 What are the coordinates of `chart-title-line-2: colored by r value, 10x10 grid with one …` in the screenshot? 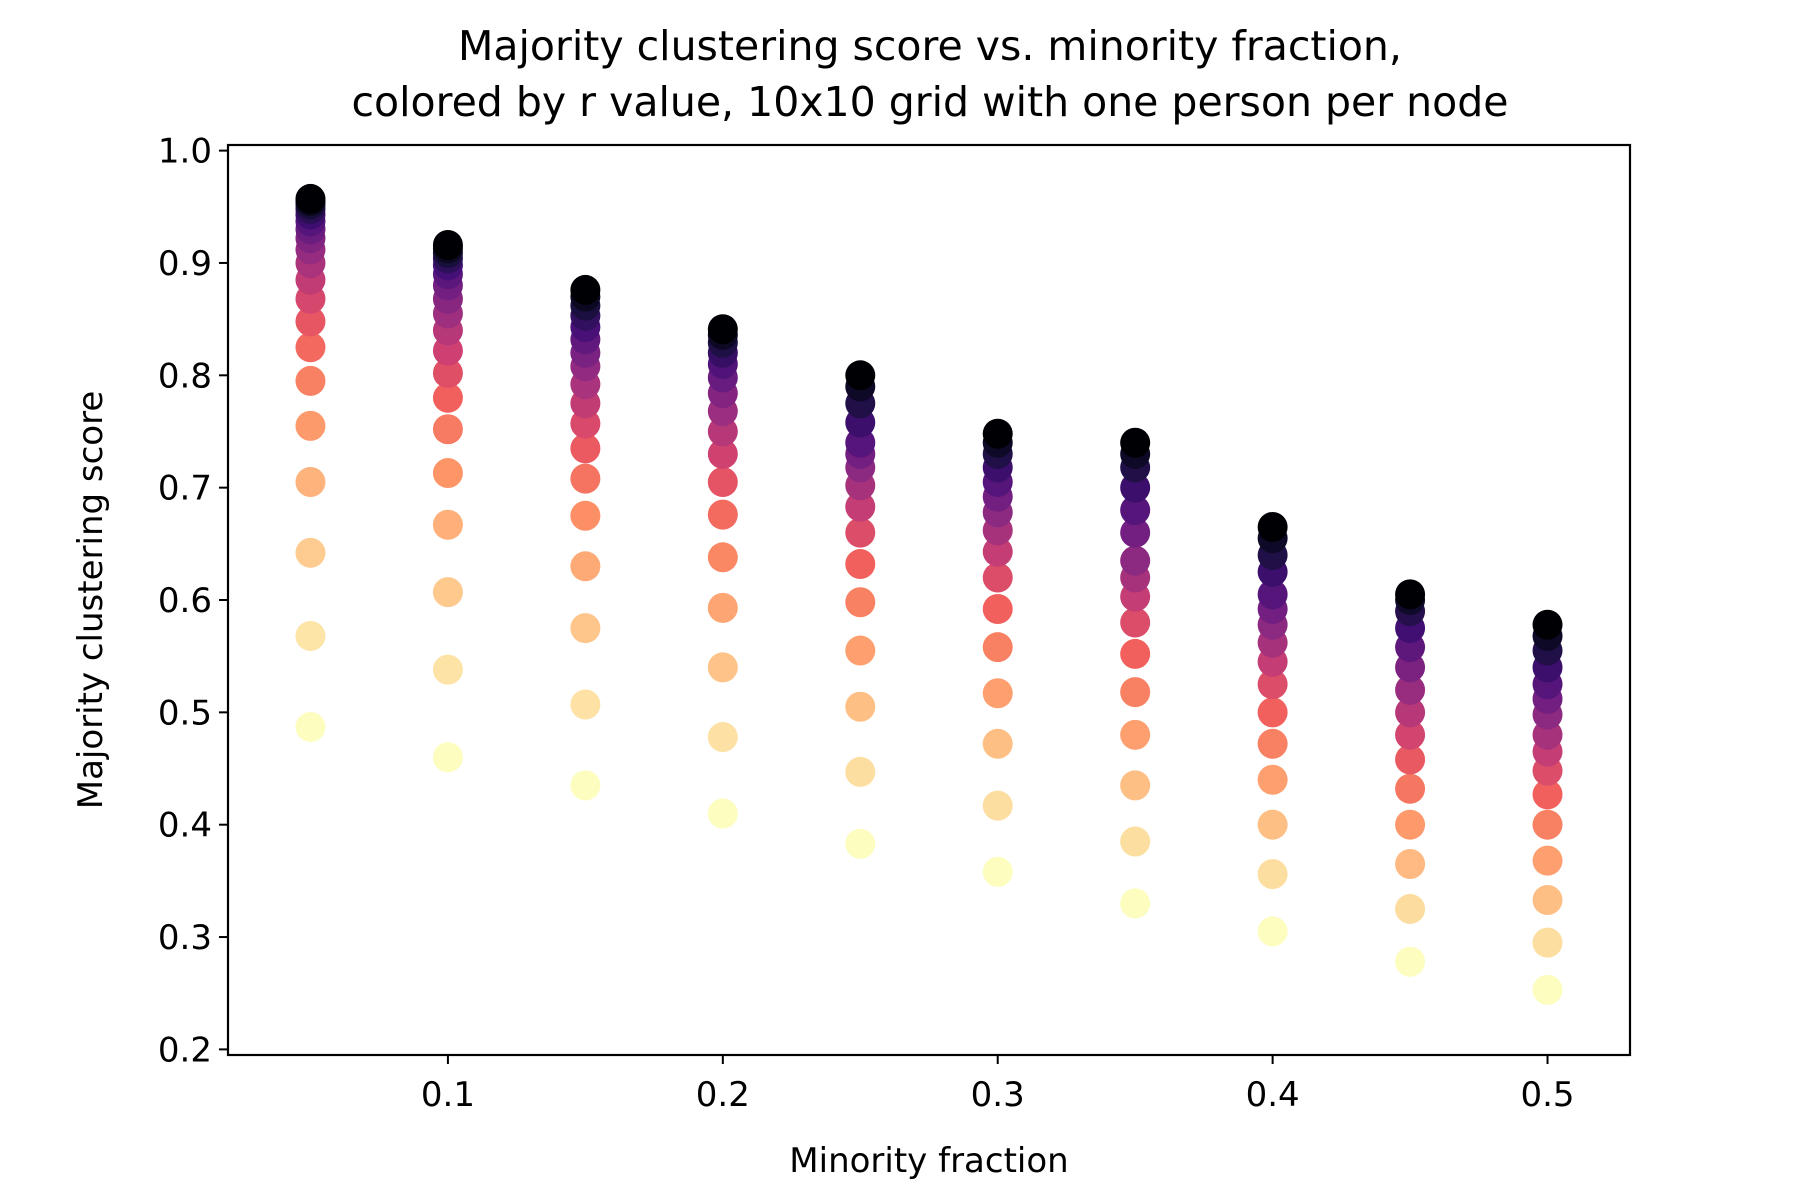 It's located at (930, 102).